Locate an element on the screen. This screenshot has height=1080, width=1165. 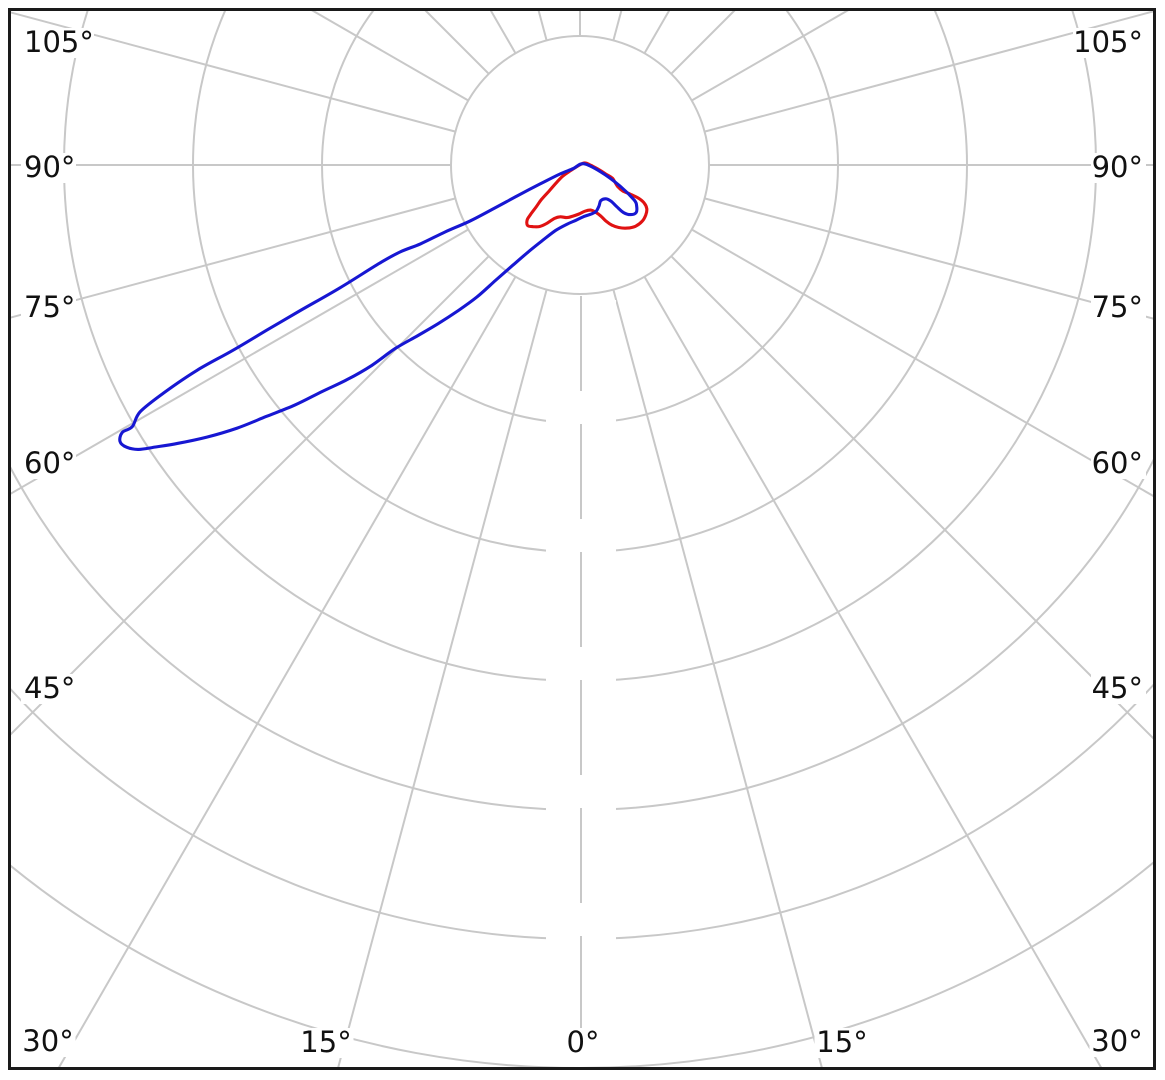
angle-tick-label: 0° is located at coordinates (583, 1042).